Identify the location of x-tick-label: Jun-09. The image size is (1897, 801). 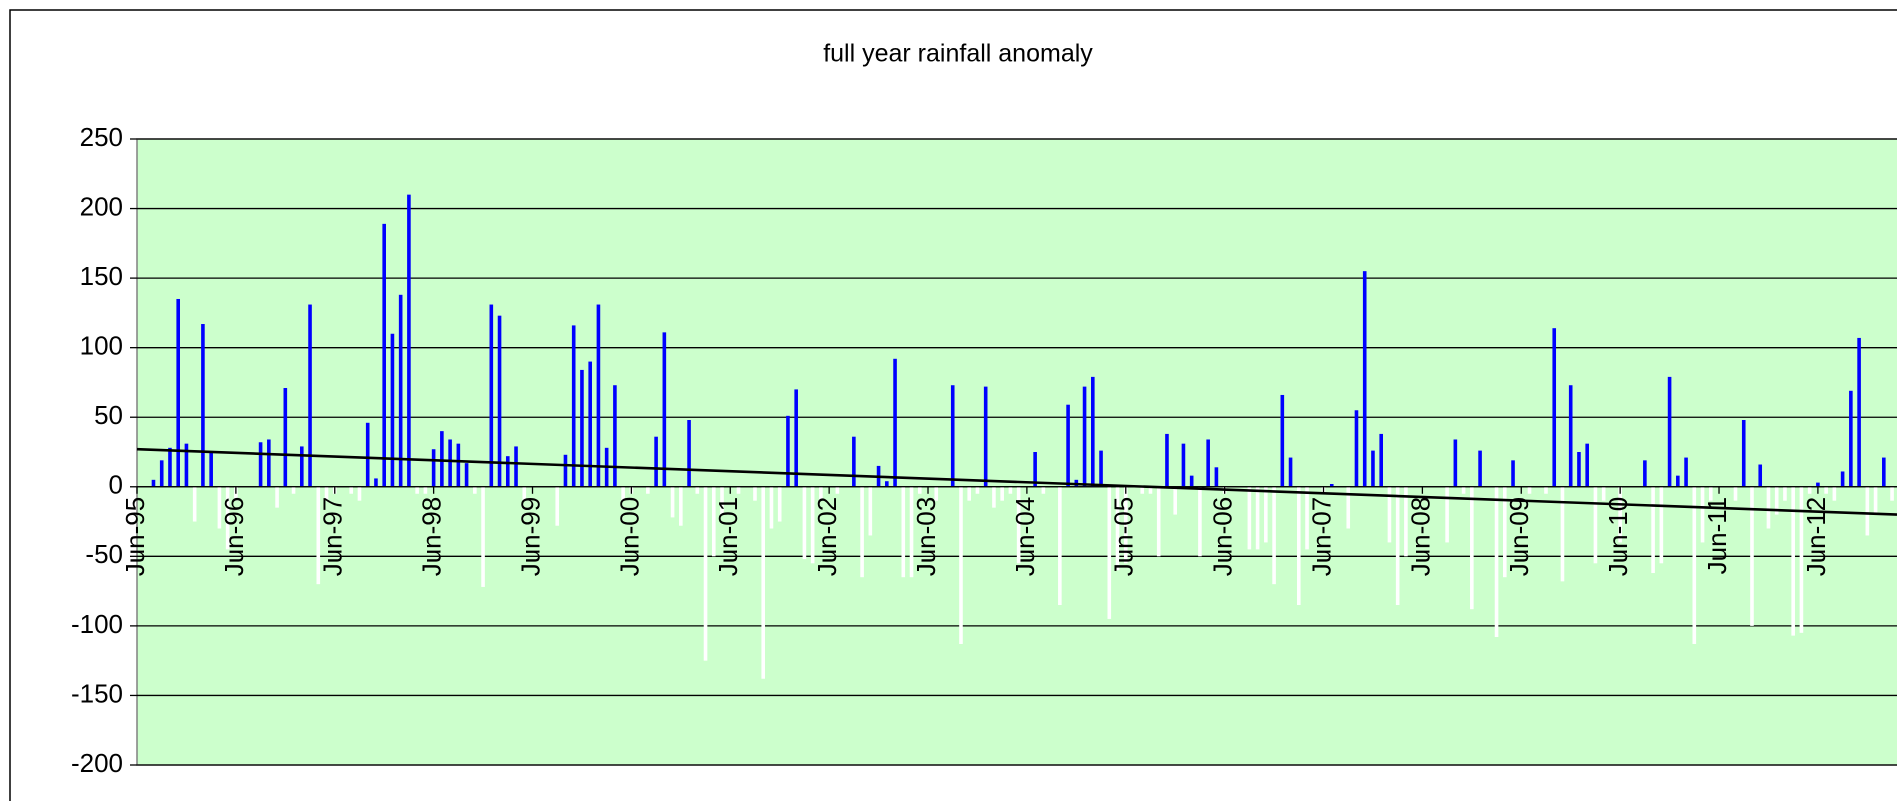
(1519, 537).